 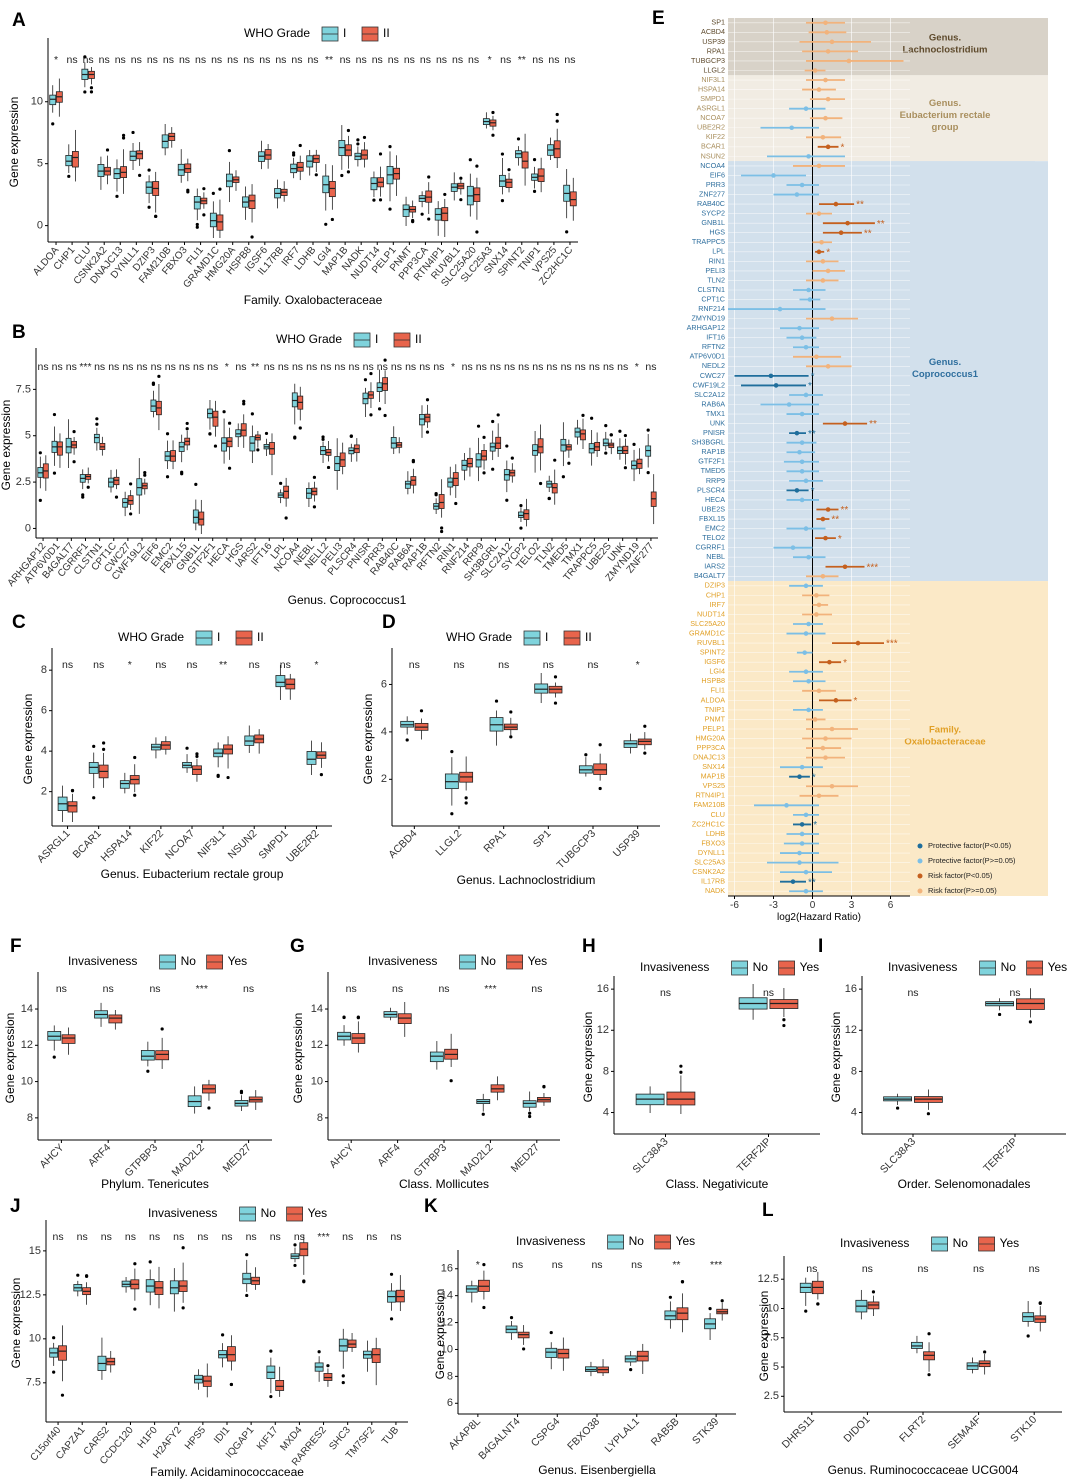 I want to click on x-tick-label: HSPA14, so click(x=116, y=846).